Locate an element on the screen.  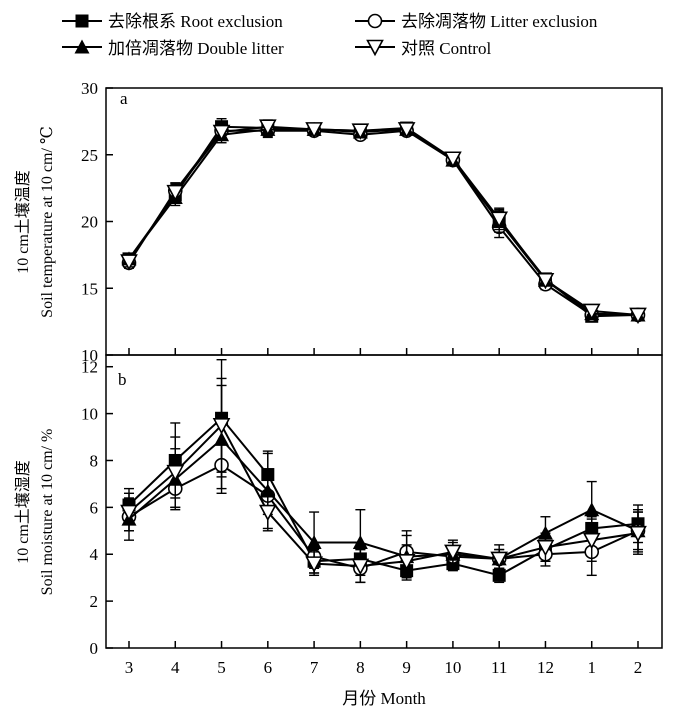
y-tick-label: 25 is located at coordinates (89, 155).